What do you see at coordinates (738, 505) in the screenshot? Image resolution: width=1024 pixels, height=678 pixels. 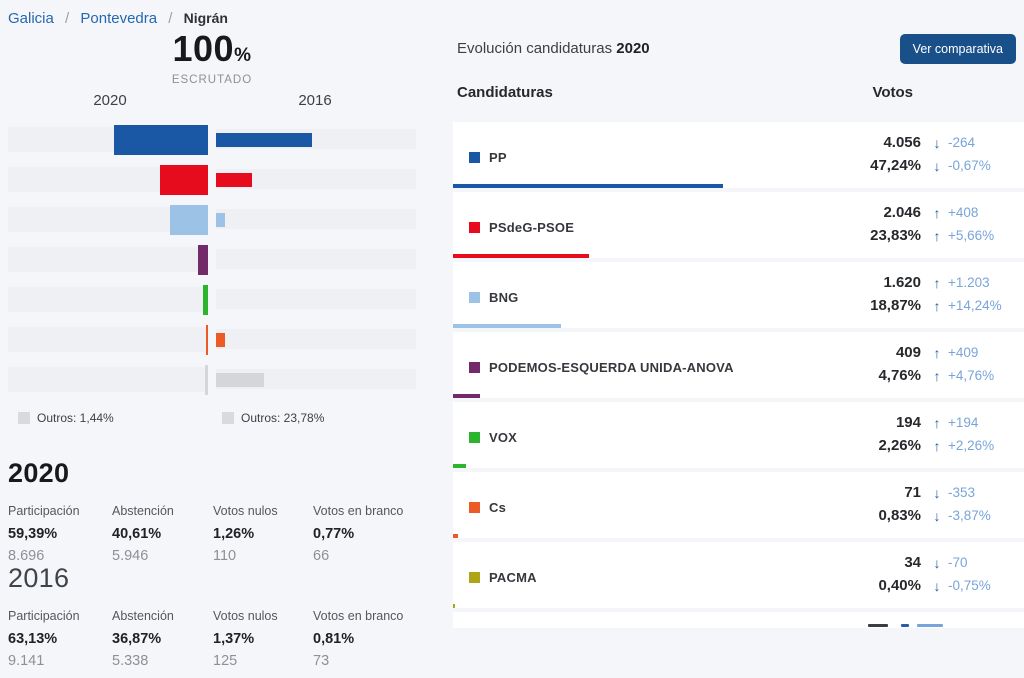 I see `candidature-row-cs: Cs 71 ↓ -353 0,83% ↓ -3,87%` at bounding box center [738, 505].